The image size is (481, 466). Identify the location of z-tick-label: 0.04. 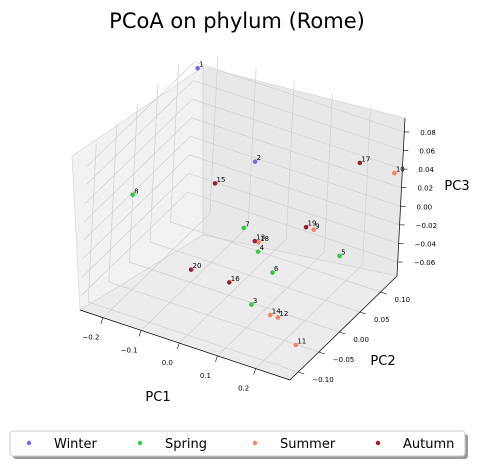
(426, 170).